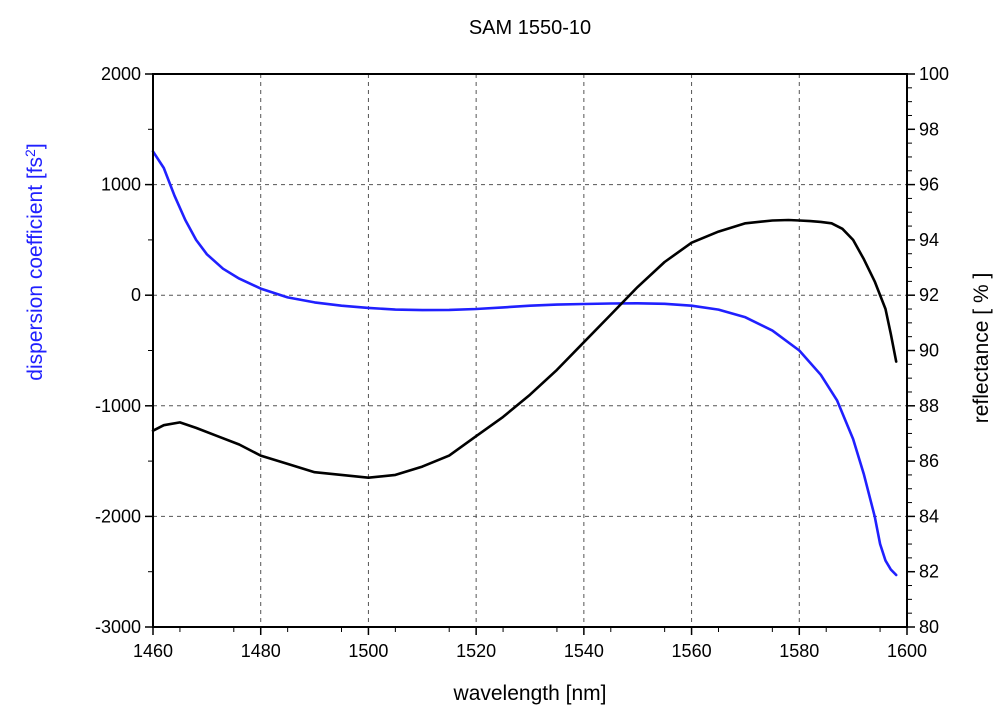 This screenshot has height=709, width=997. I want to click on x-tick-label: 1480, so click(261, 651).